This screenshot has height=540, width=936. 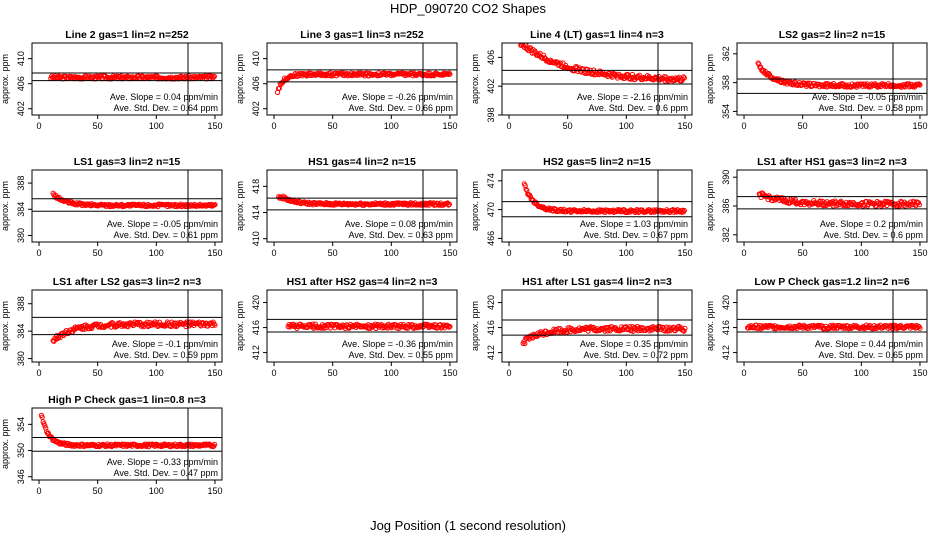 I want to click on y-tick-label: 410, so click(x=21, y=58).